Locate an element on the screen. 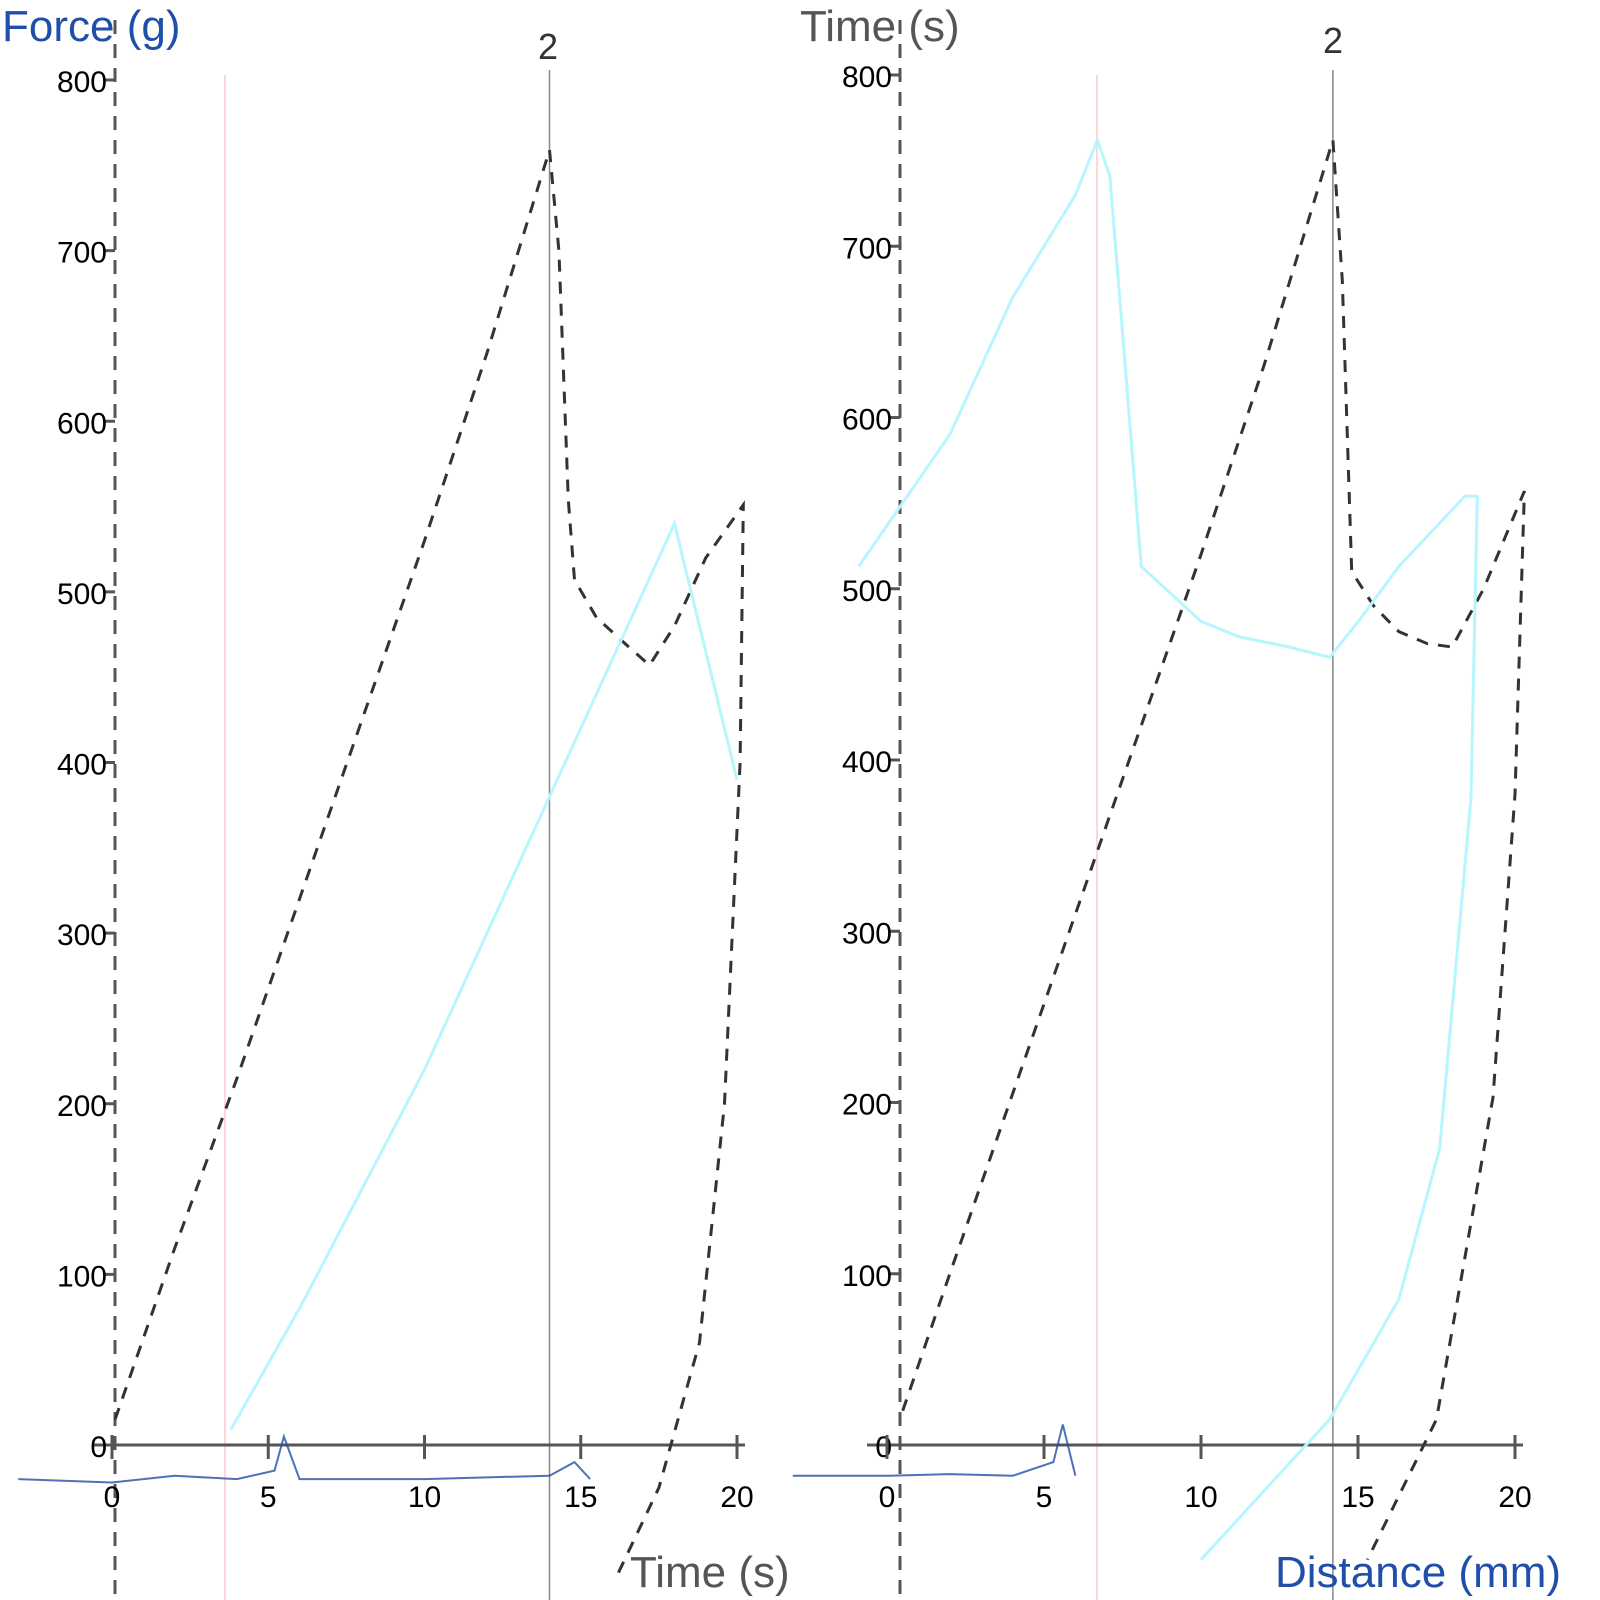 Image resolution: width=1600 pixels, height=1600 pixels. right-peak-marker: 2 is located at coordinates (1333, 40).